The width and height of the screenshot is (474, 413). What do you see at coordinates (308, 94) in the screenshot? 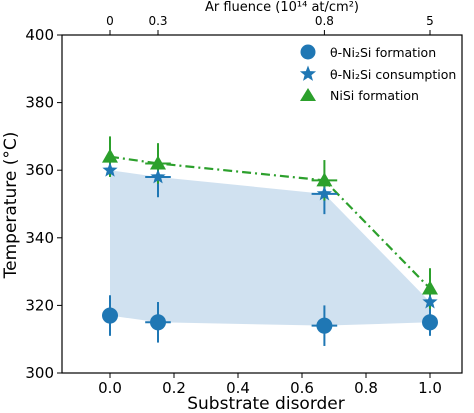
I see `legend-marker-triangle` at bounding box center [308, 94].